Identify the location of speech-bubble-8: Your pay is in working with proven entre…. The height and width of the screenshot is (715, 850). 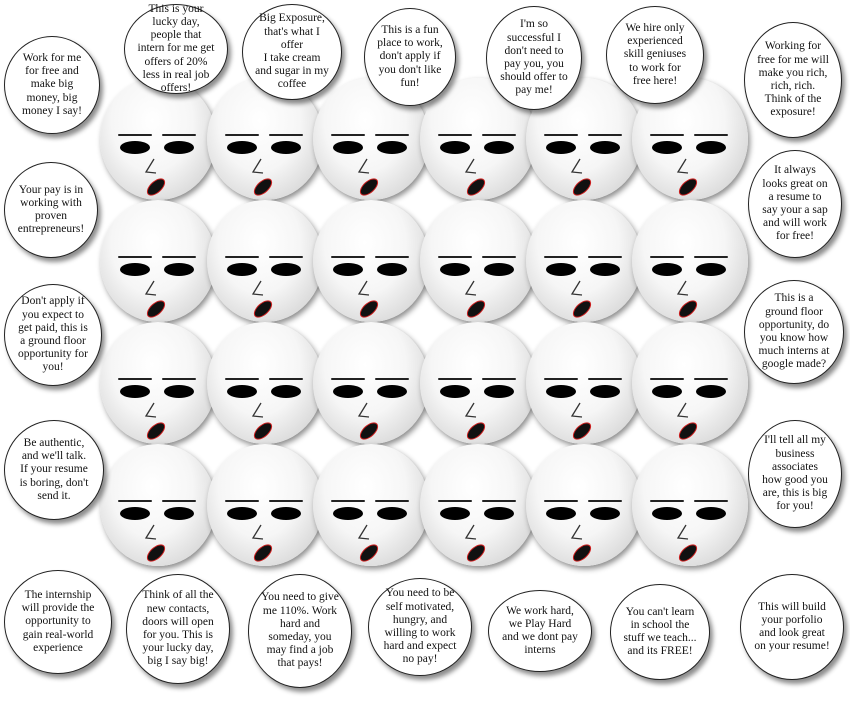
(51, 210).